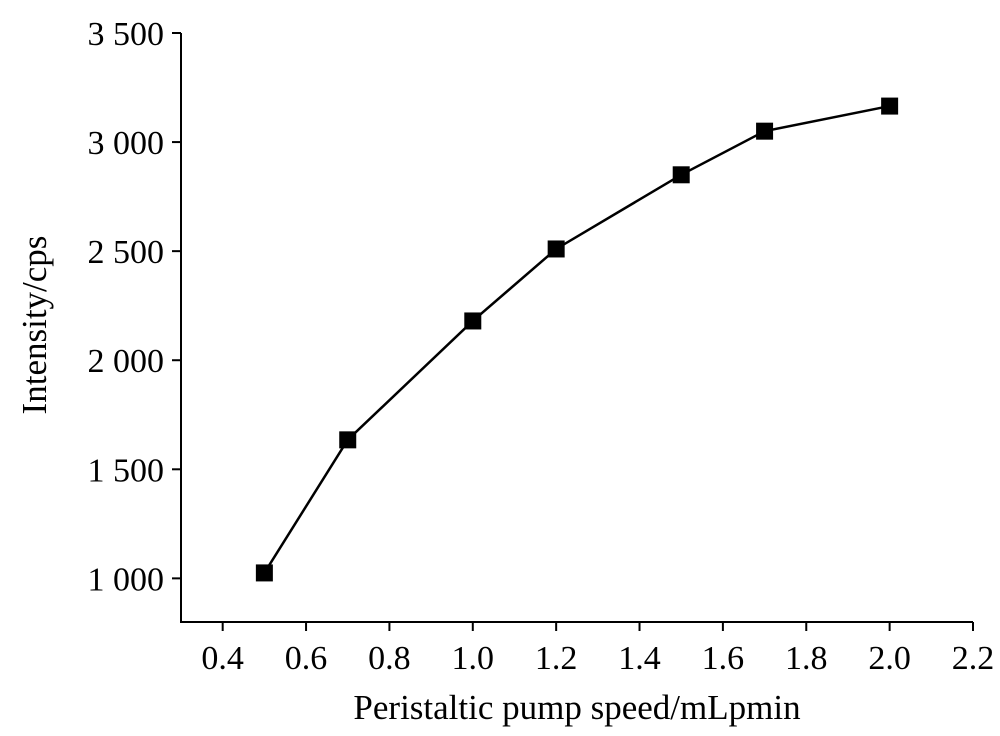  I want to click on y-tick-label: 3 000, so click(126, 143).